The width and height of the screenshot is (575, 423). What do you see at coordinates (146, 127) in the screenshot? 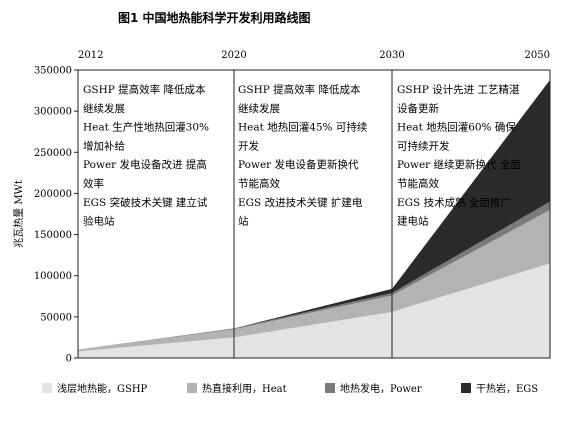
I see `annotation-line: Heat 生产性地热回灌30%` at bounding box center [146, 127].